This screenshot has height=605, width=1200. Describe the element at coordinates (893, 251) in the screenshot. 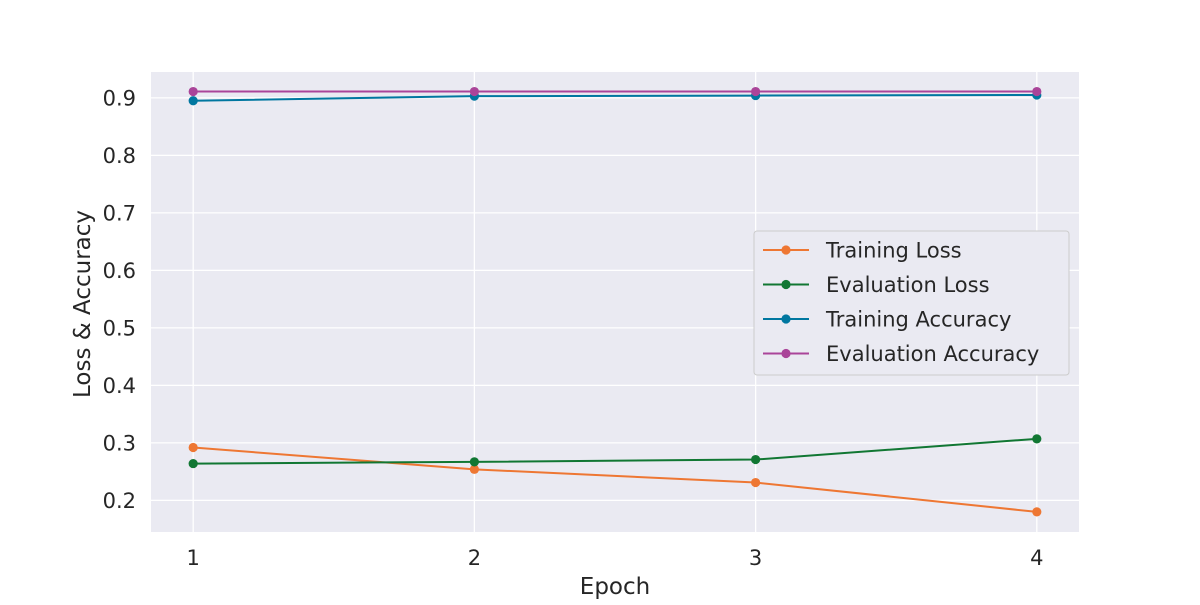

I see `legend-label: Training Loss` at that location.